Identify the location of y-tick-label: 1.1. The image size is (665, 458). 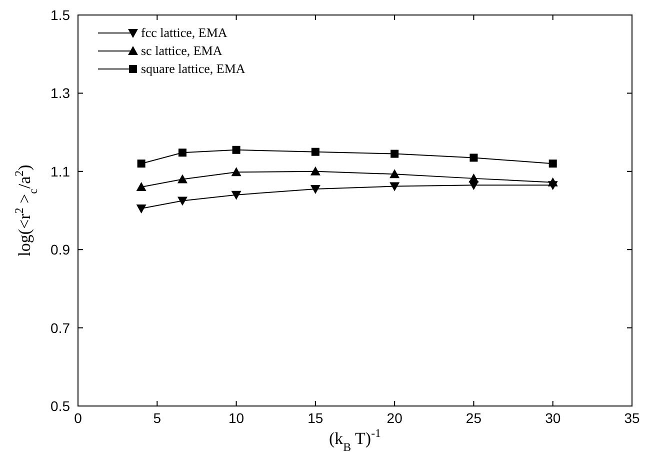
(60, 171).